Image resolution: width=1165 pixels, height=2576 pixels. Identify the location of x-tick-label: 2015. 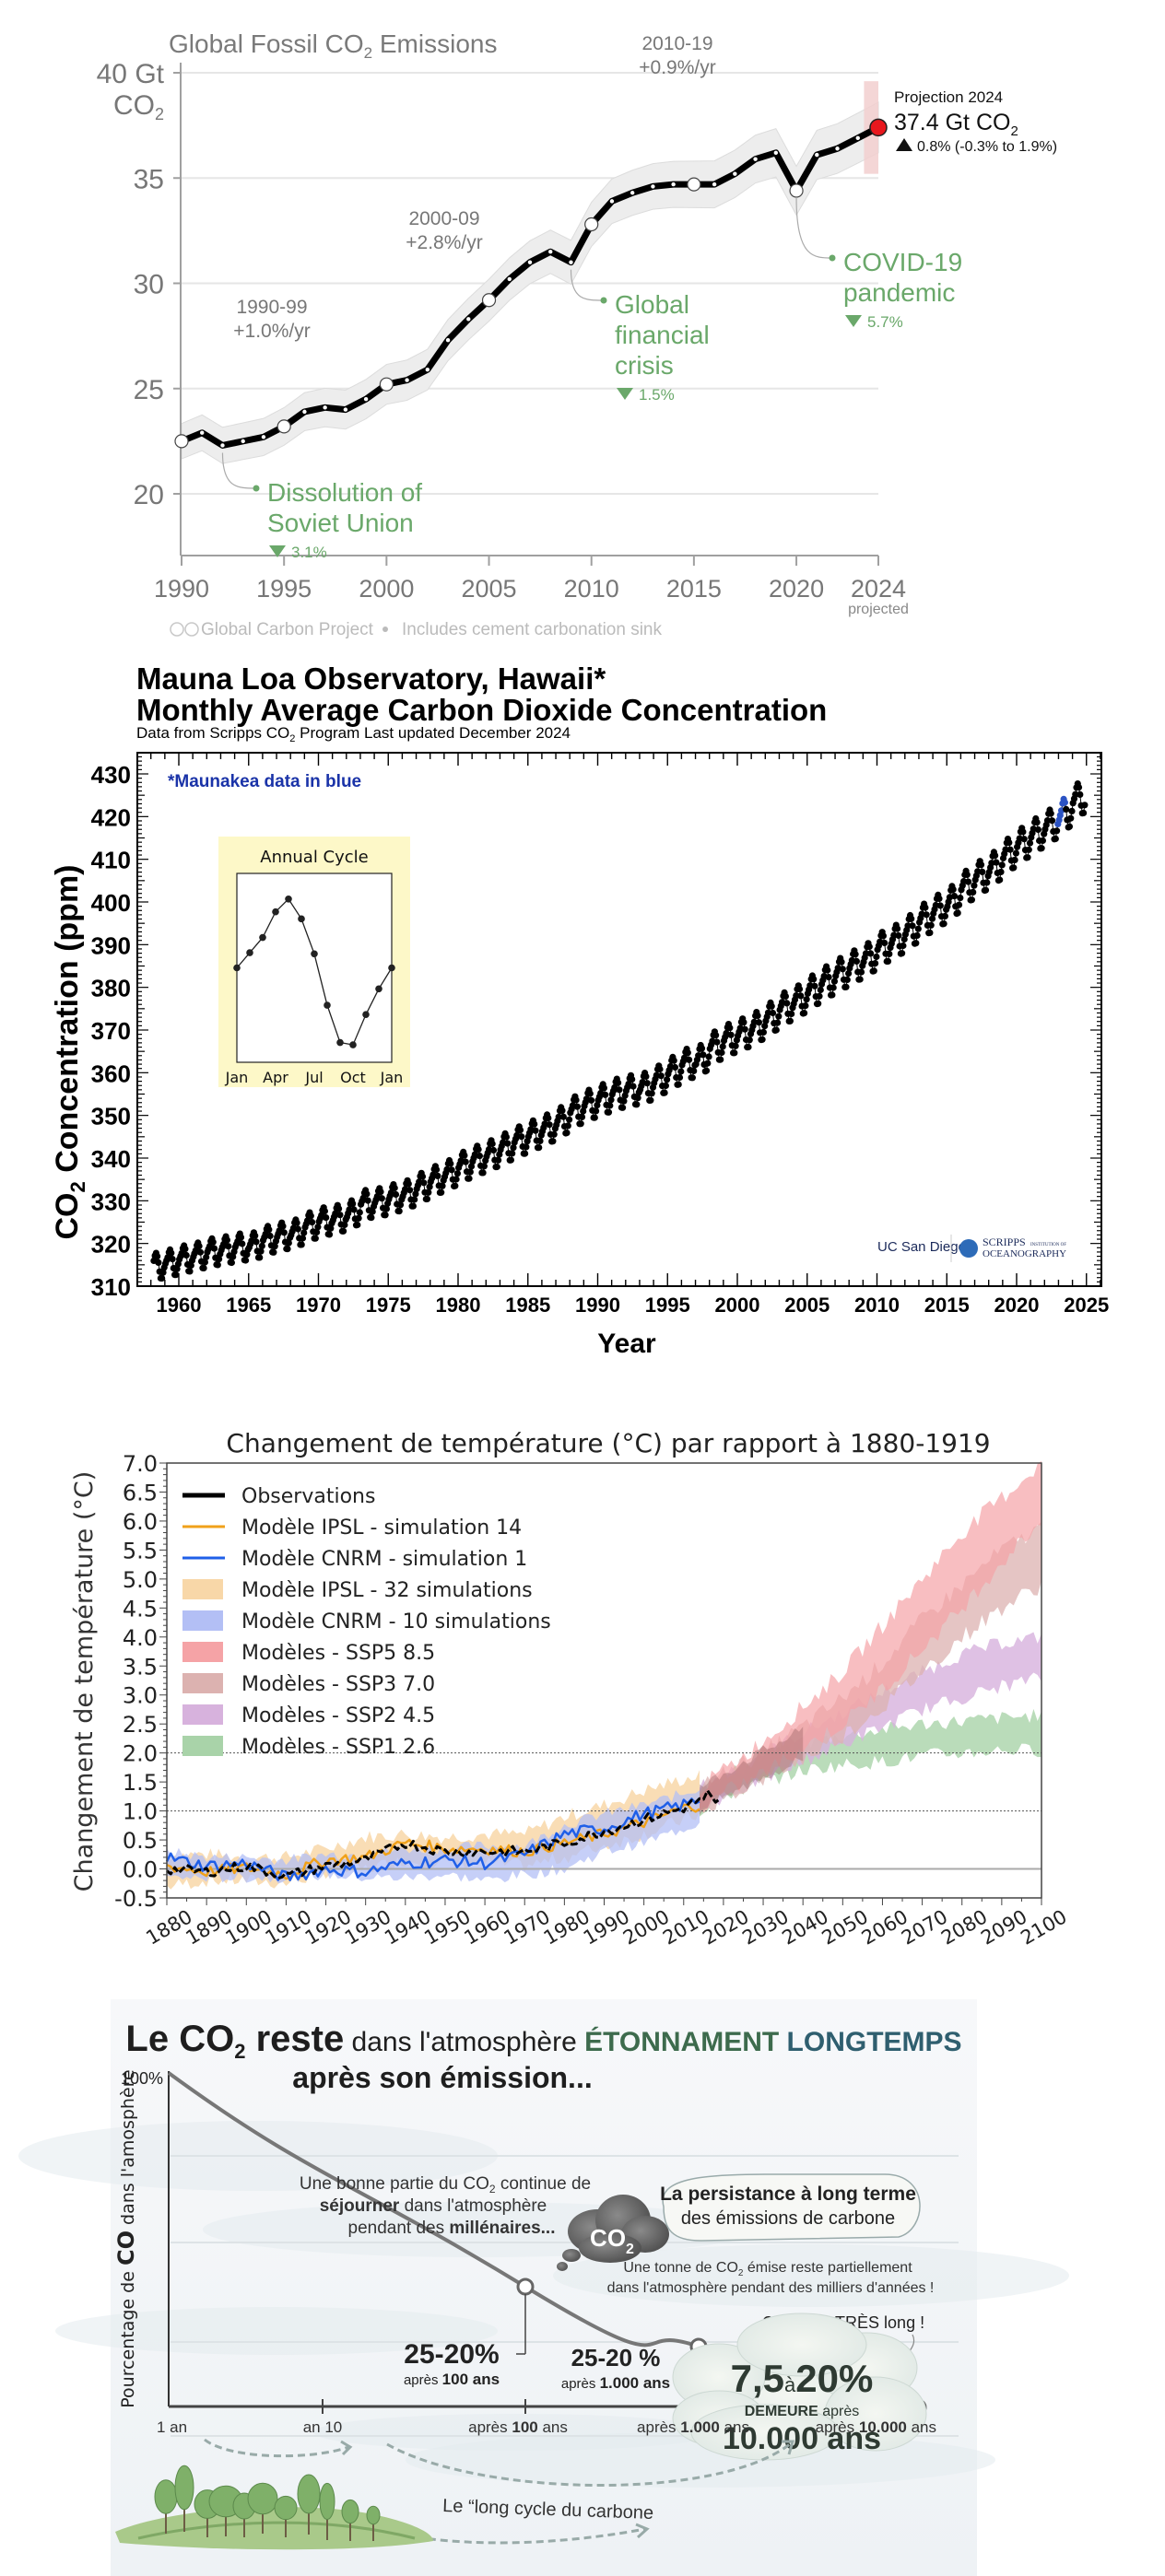
(947, 1305).